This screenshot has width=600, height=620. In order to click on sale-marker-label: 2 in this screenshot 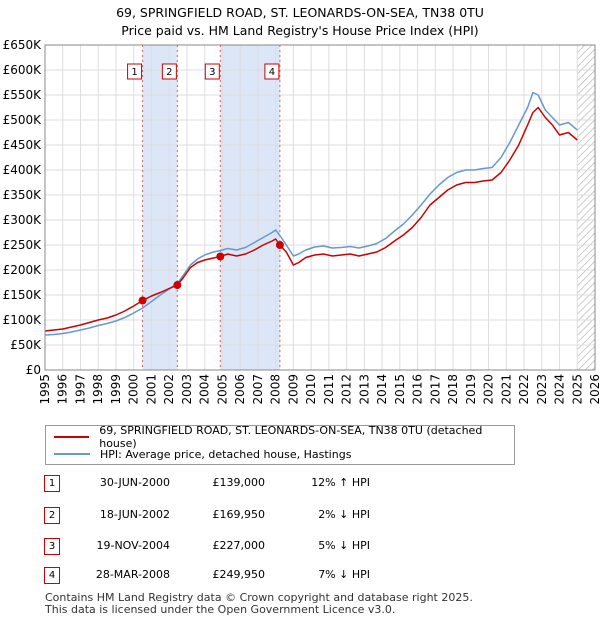, I will do `click(169, 72)`.